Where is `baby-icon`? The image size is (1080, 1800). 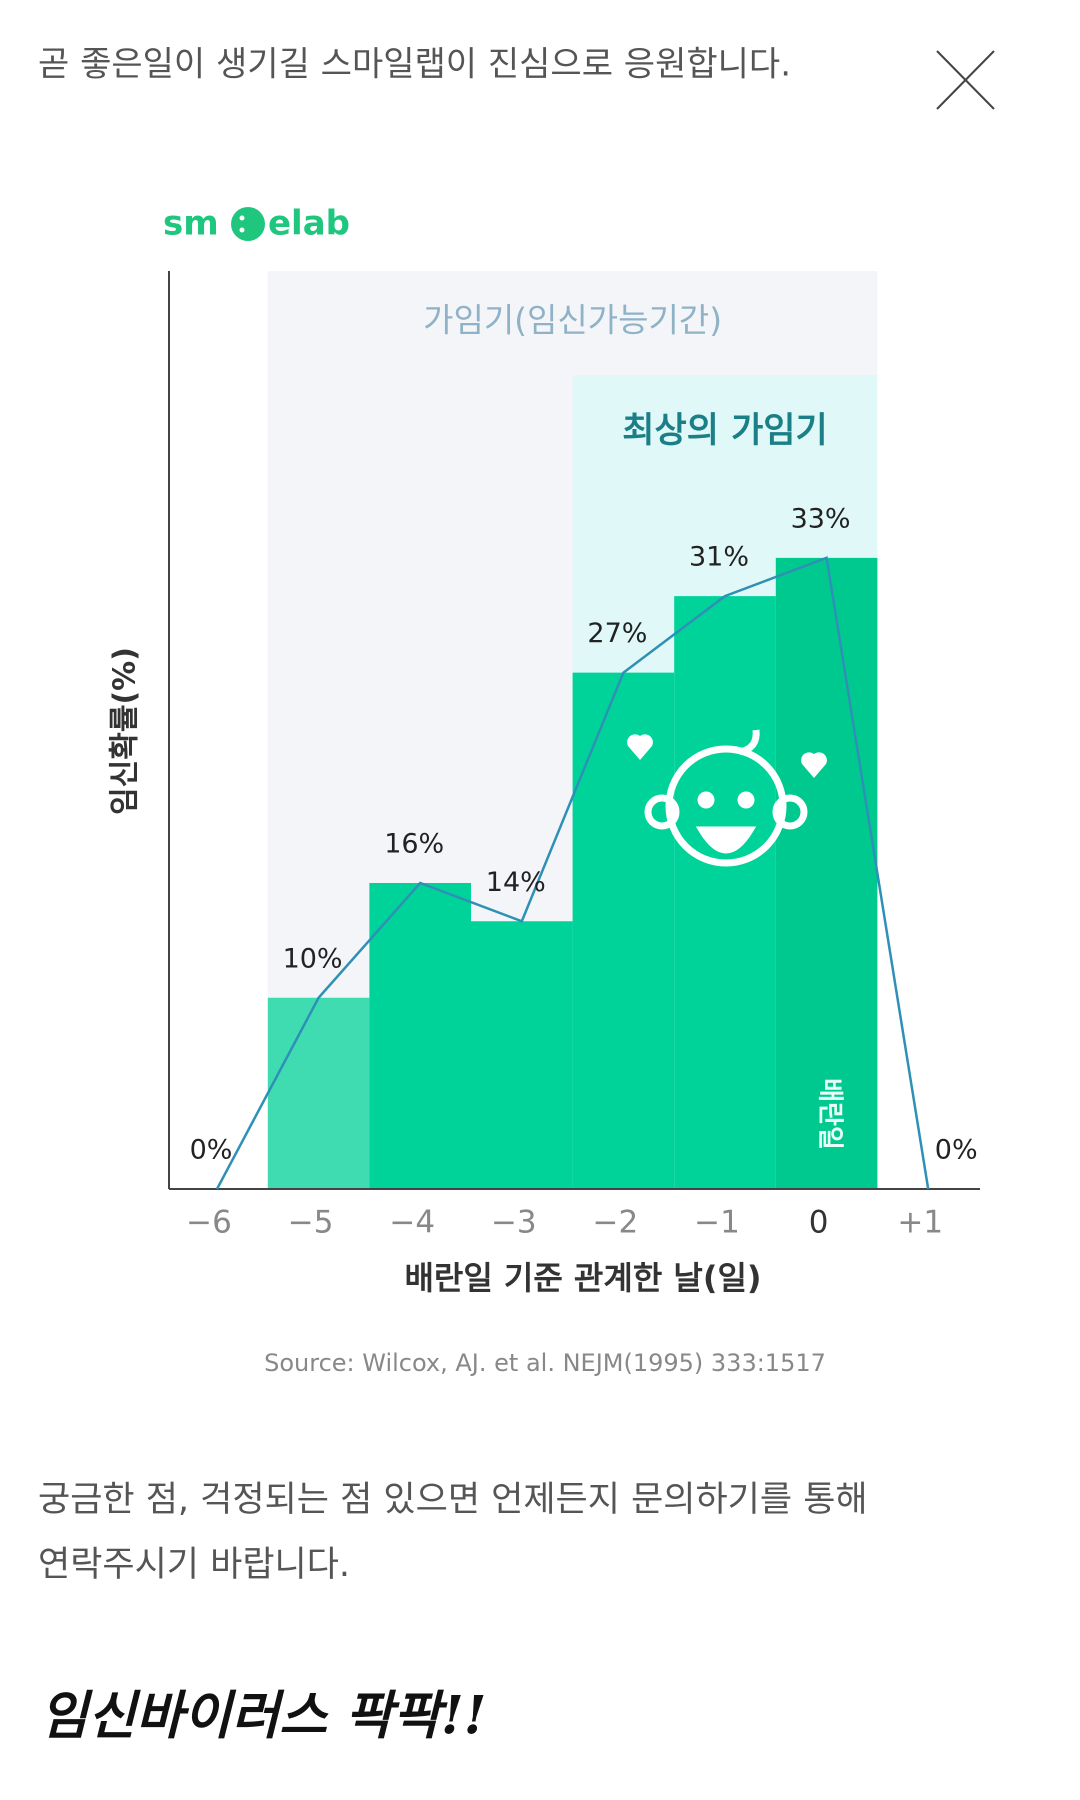 baby-icon is located at coordinates (726, 798).